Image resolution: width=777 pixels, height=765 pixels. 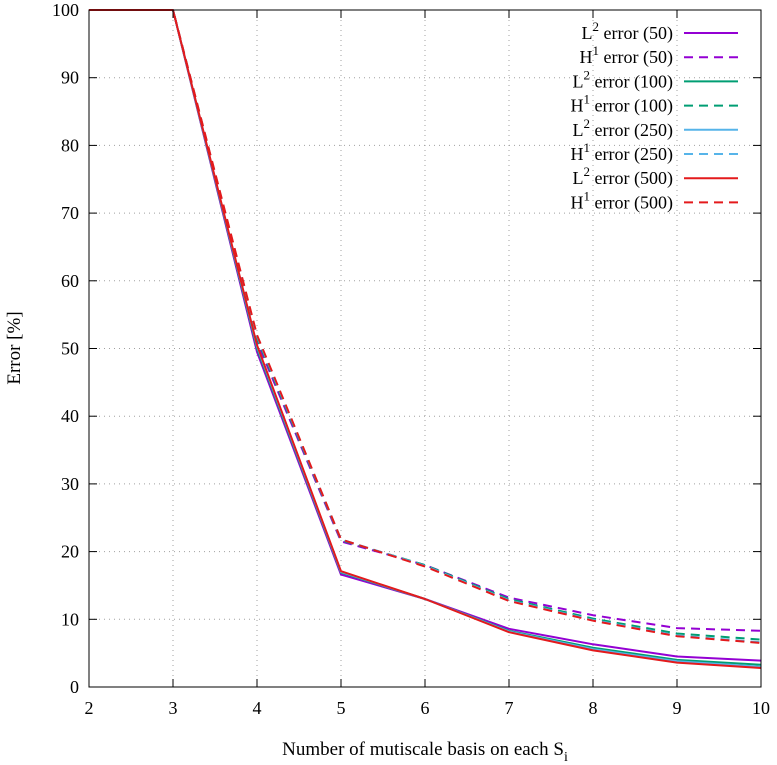 I want to click on y-tick-label: 70, so click(x=70, y=213).